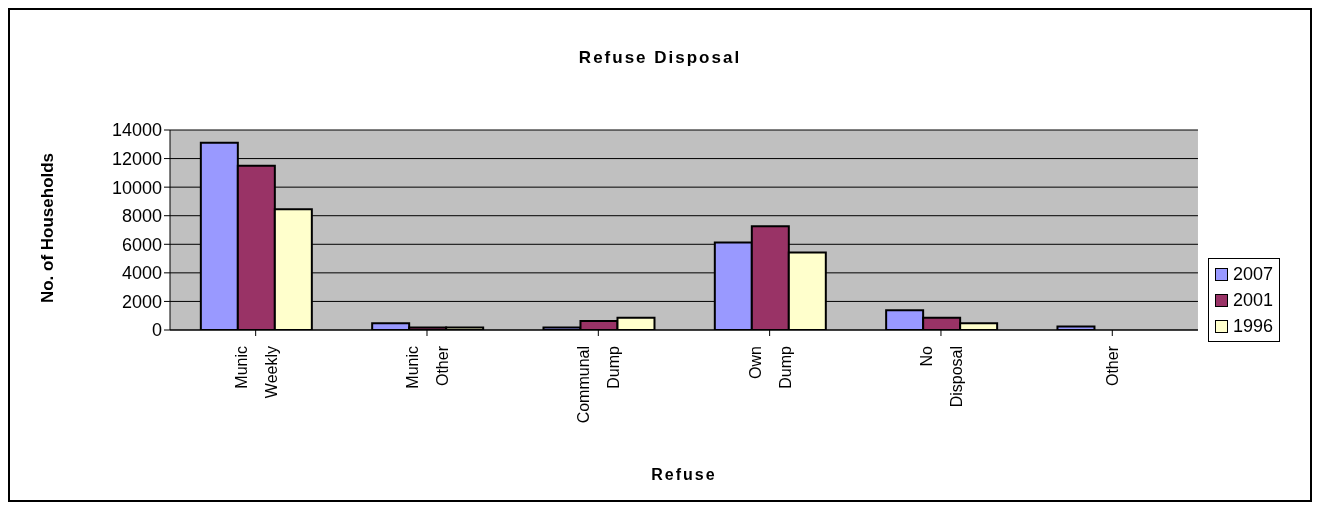  I want to click on y-tick-label: 12000, so click(136, 158).